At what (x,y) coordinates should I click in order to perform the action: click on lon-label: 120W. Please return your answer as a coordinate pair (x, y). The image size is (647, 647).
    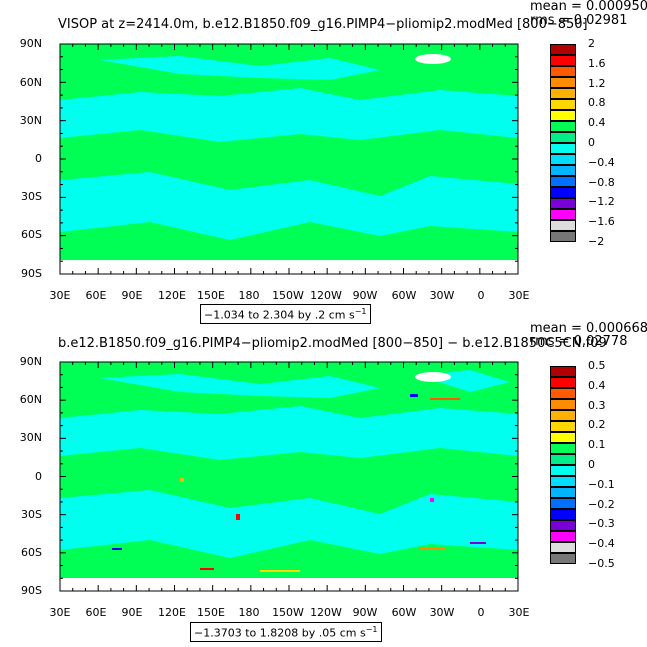
    Looking at the image, I should click on (326, 612).